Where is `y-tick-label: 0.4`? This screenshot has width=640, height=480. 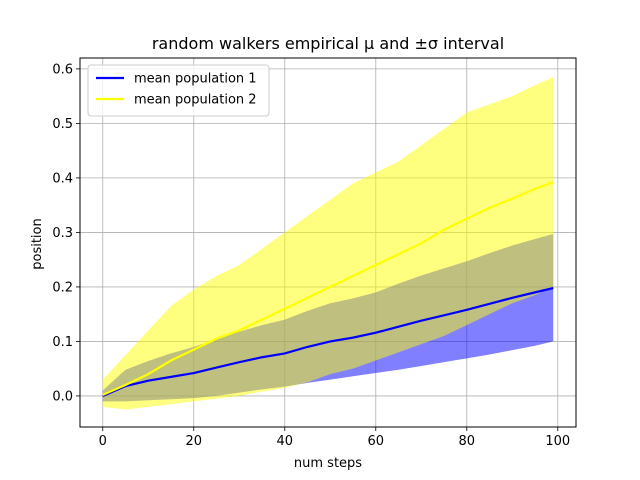
y-tick-label: 0.4 is located at coordinates (62, 178).